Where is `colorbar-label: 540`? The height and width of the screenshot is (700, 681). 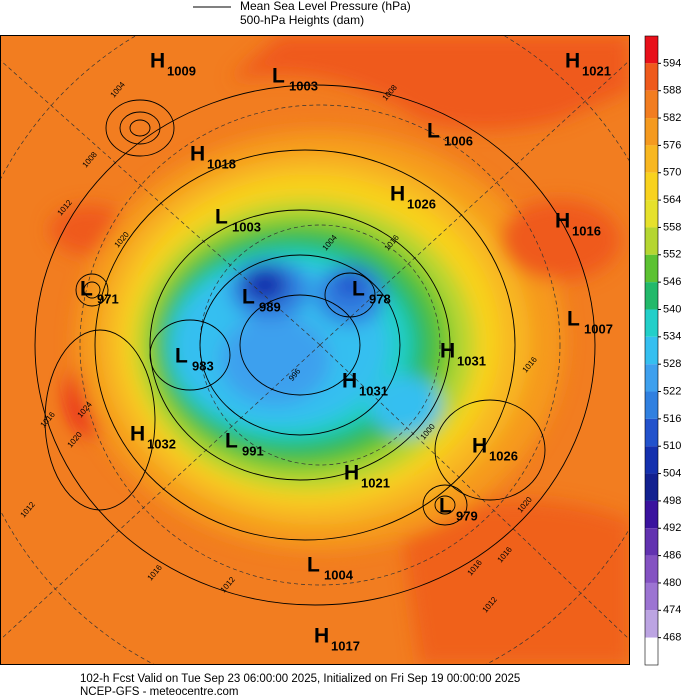 colorbar-label: 540 is located at coordinates (672, 309).